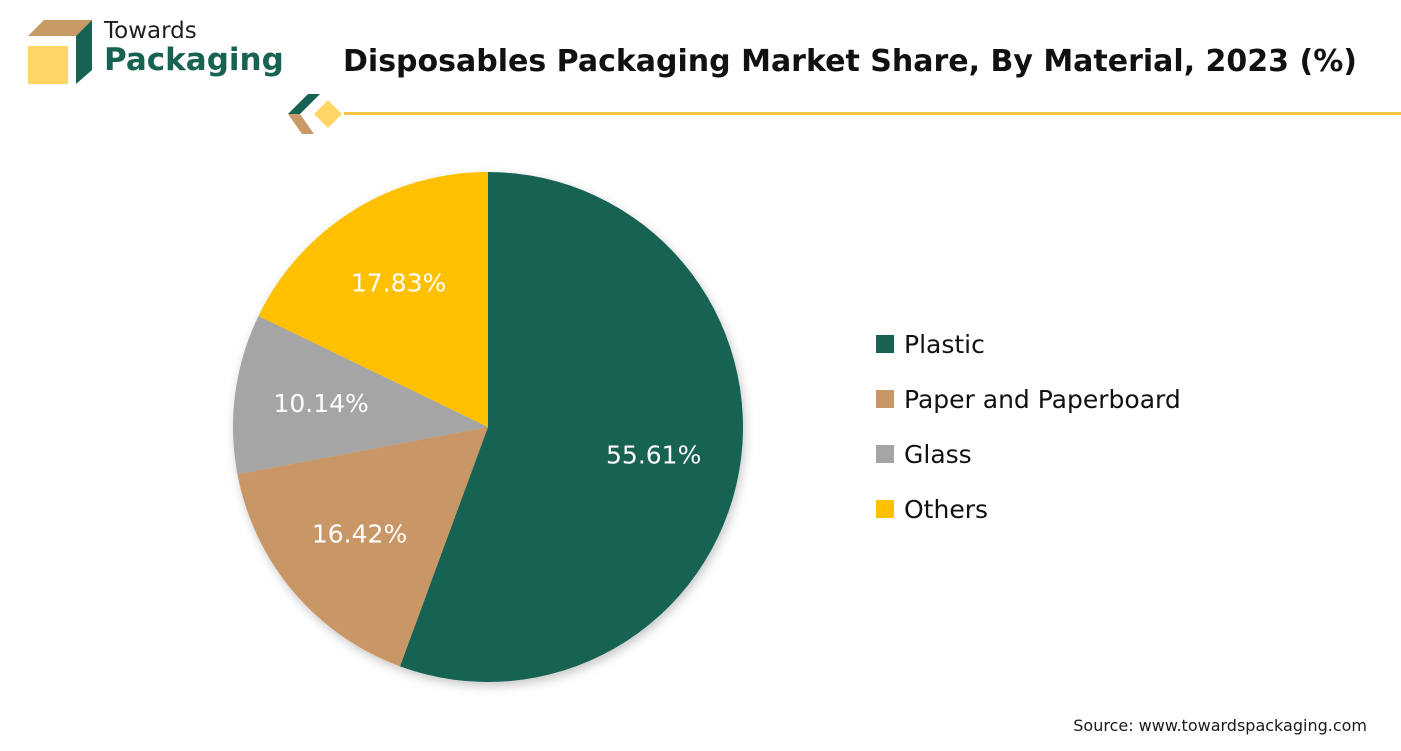 This screenshot has width=1401, height=751. Describe the element at coordinates (885, 509) in the screenshot. I see `legend-swatch-others` at that location.